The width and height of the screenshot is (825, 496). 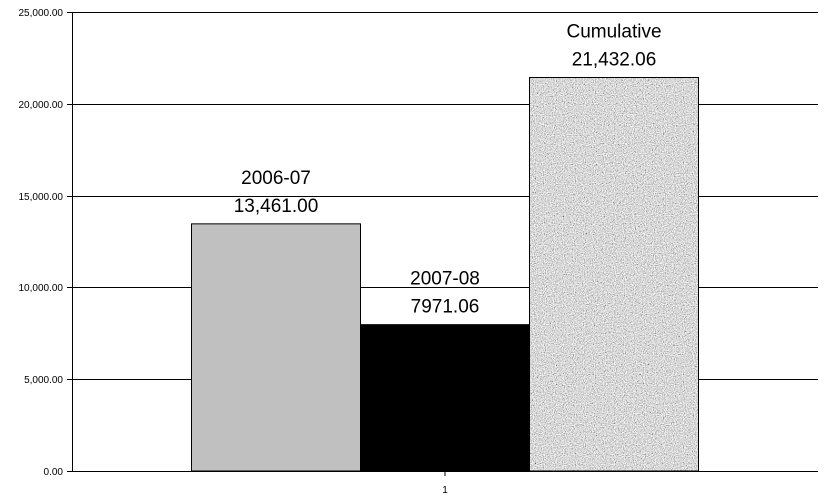 I want to click on data-label-value: 7971.06, so click(x=445, y=307).